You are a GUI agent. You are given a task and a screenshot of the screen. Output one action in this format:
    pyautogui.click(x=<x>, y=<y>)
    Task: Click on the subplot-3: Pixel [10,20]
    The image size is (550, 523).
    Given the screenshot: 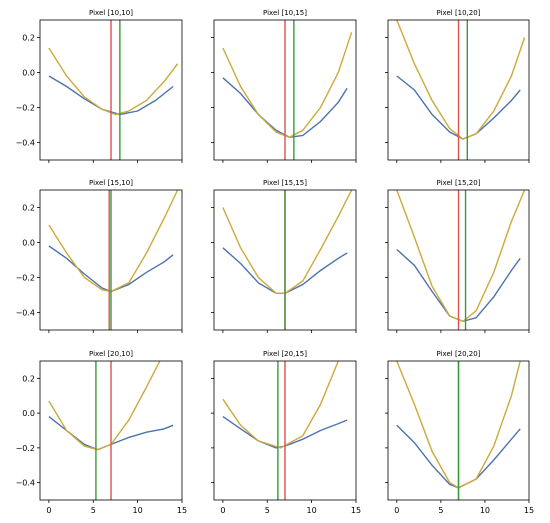 What is the action you would take?
    pyautogui.click(x=457, y=86)
    